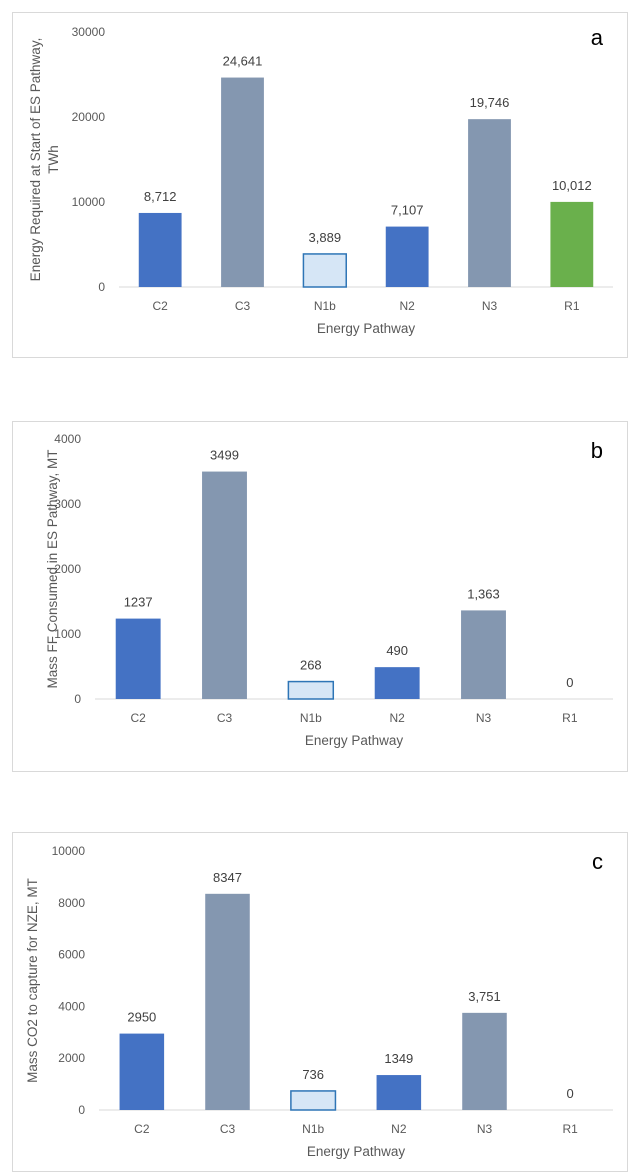  I want to click on chart-a-y-tick-label: 20000, so click(89, 117).